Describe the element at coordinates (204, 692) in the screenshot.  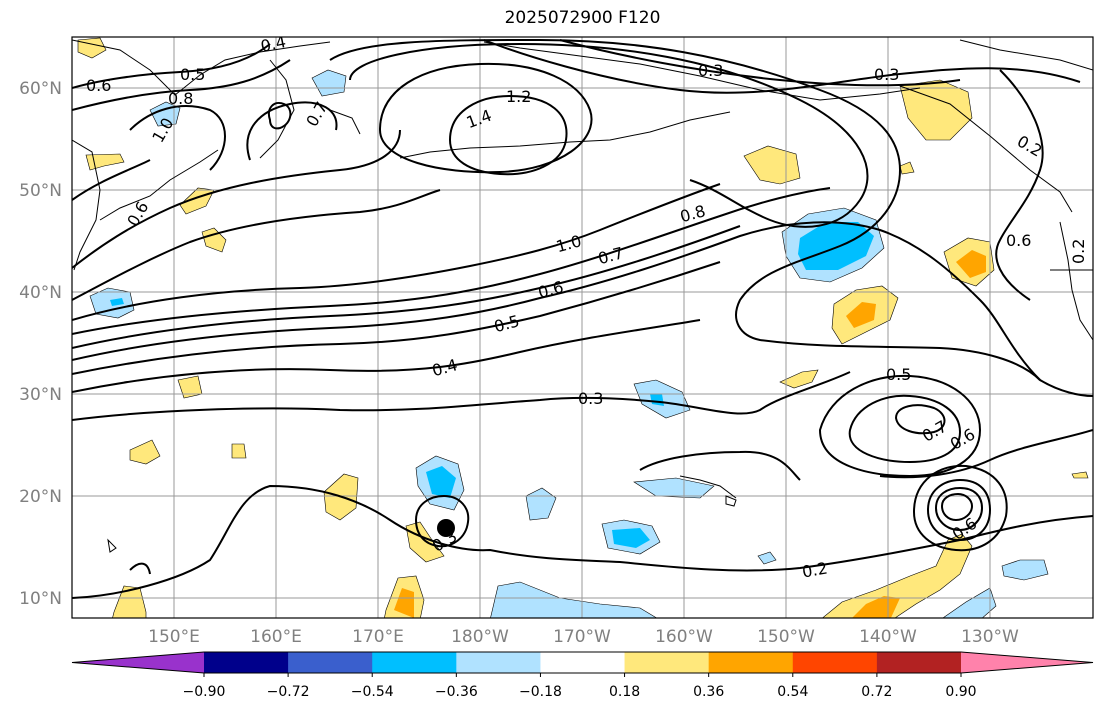
I see `colorbar-tick-label: −0.90` at that location.